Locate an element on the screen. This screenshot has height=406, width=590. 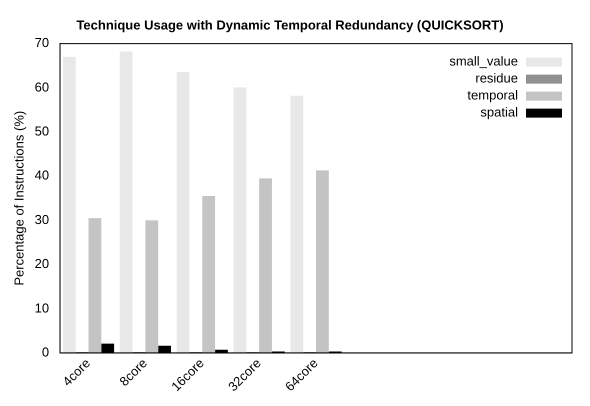
y-axis-title: Percentage of Instructions (%) is located at coordinates (18, 198).